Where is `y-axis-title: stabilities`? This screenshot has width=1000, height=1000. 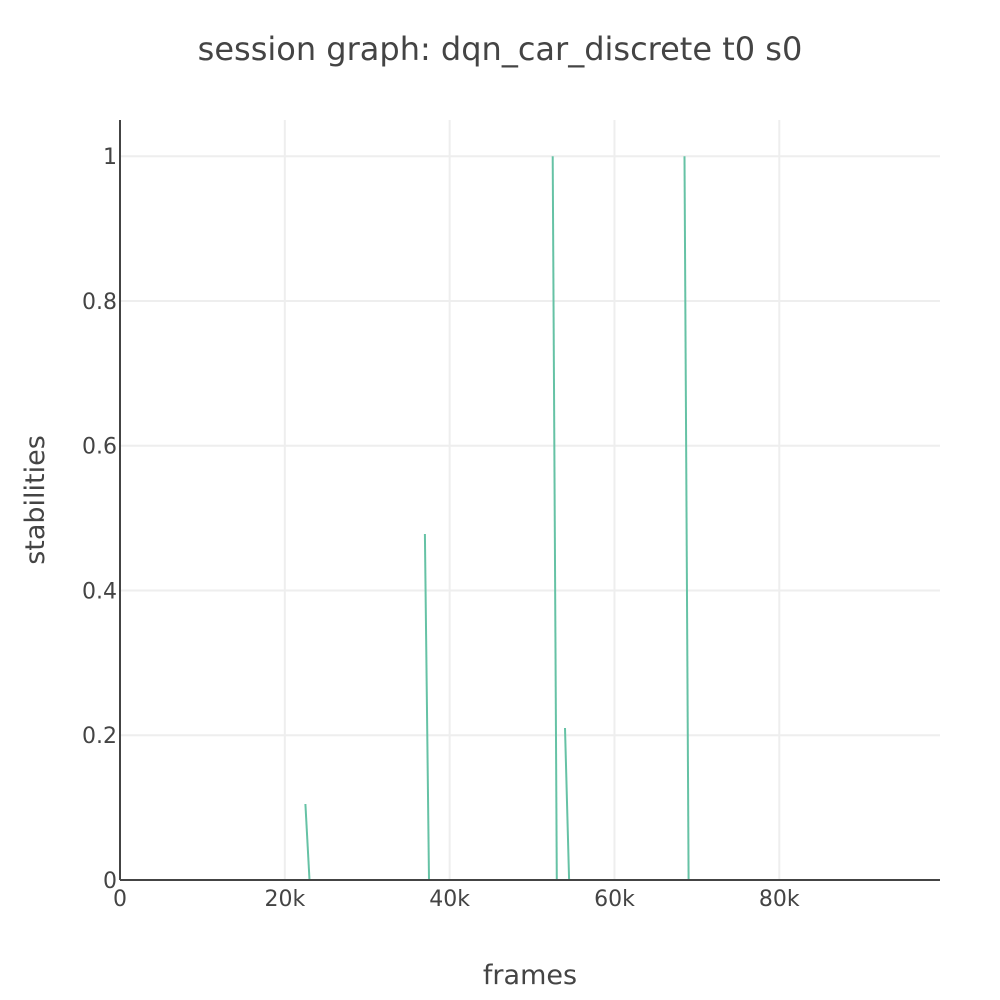
y-axis-title: stabilities is located at coordinates (35, 500).